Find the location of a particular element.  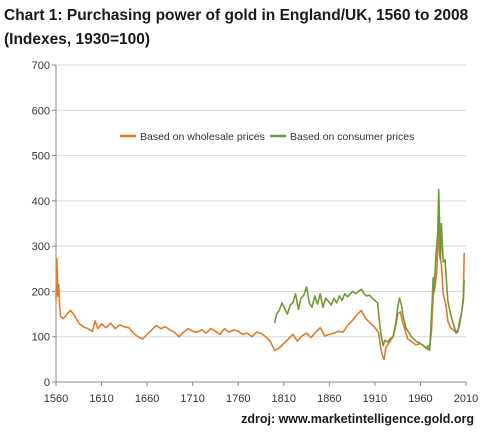

y-tick-label: 600 is located at coordinates (41, 111).